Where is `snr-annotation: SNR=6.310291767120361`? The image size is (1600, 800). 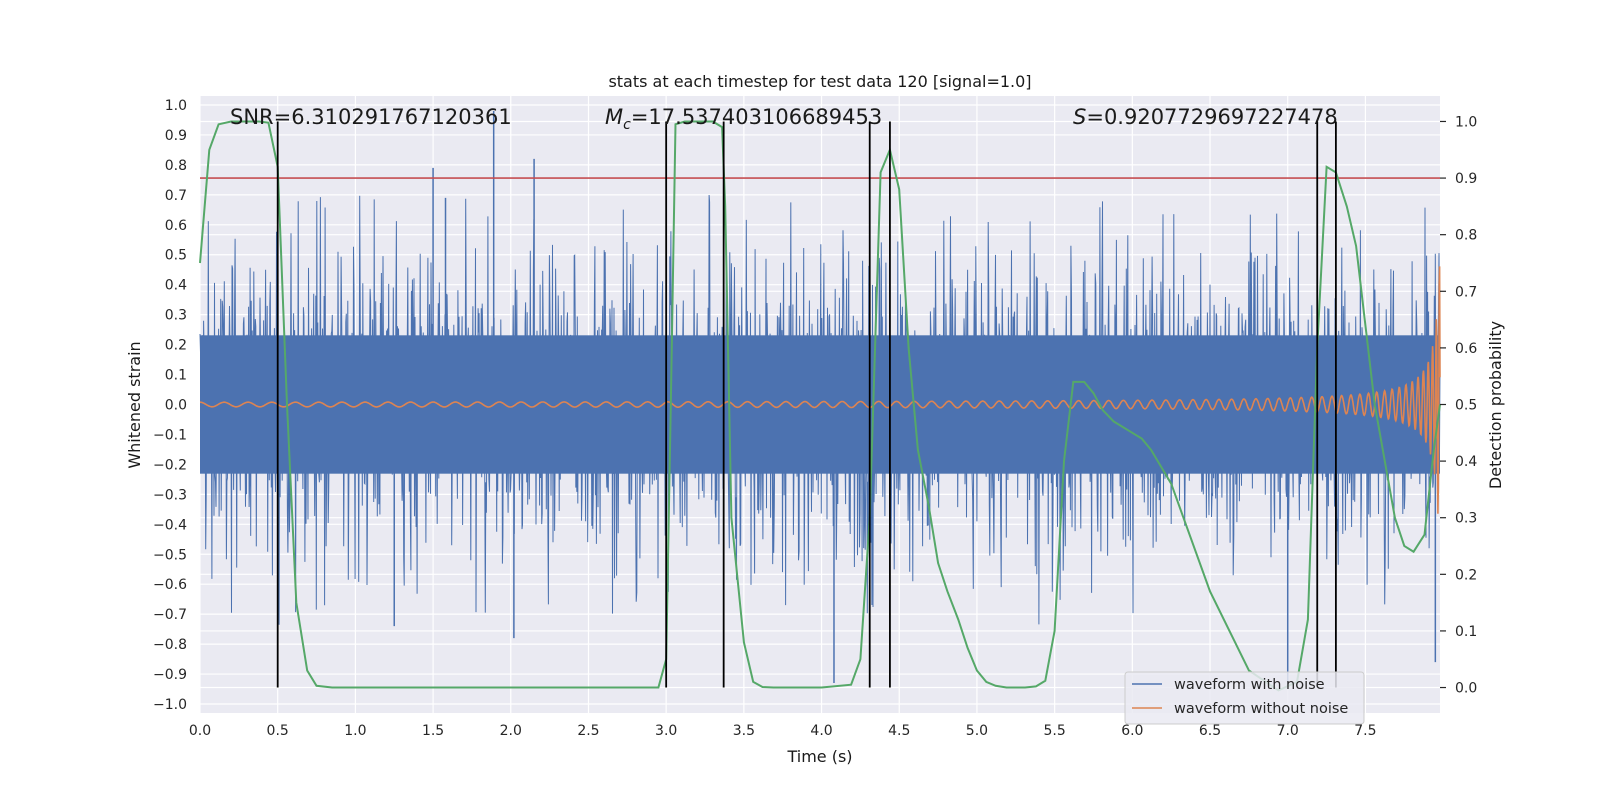
snr-annotation: SNR=6.310291767120361 is located at coordinates (371, 117).